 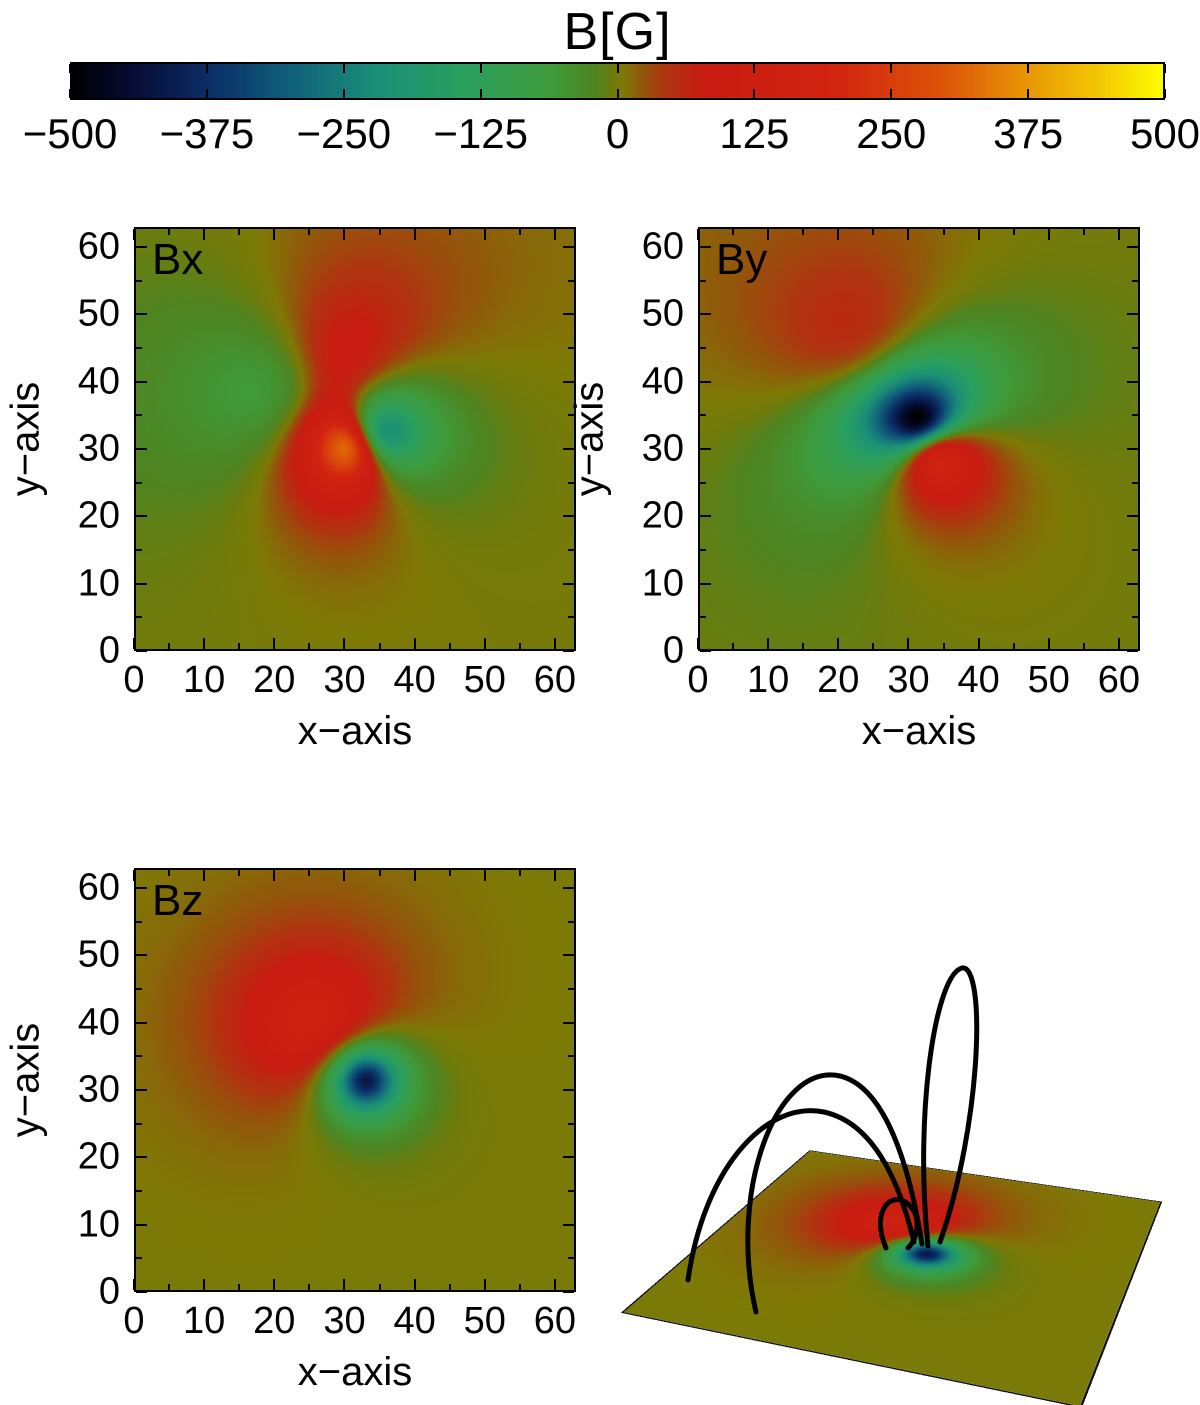 What do you see at coordinates (555, 1321) in the screenshot?
I see `x-tick-label: 60` at bounding box center [555, 1321].